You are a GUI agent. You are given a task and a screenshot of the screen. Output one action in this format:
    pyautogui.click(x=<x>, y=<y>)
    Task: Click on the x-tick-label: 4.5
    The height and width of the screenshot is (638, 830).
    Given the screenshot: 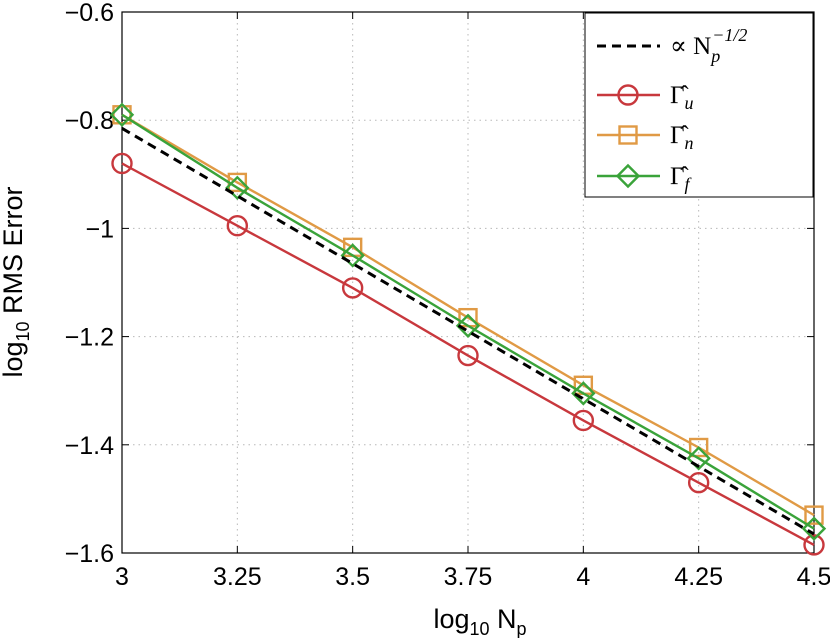 What is the action you would take?
    pyautogui.click(x=813, y=577)
    